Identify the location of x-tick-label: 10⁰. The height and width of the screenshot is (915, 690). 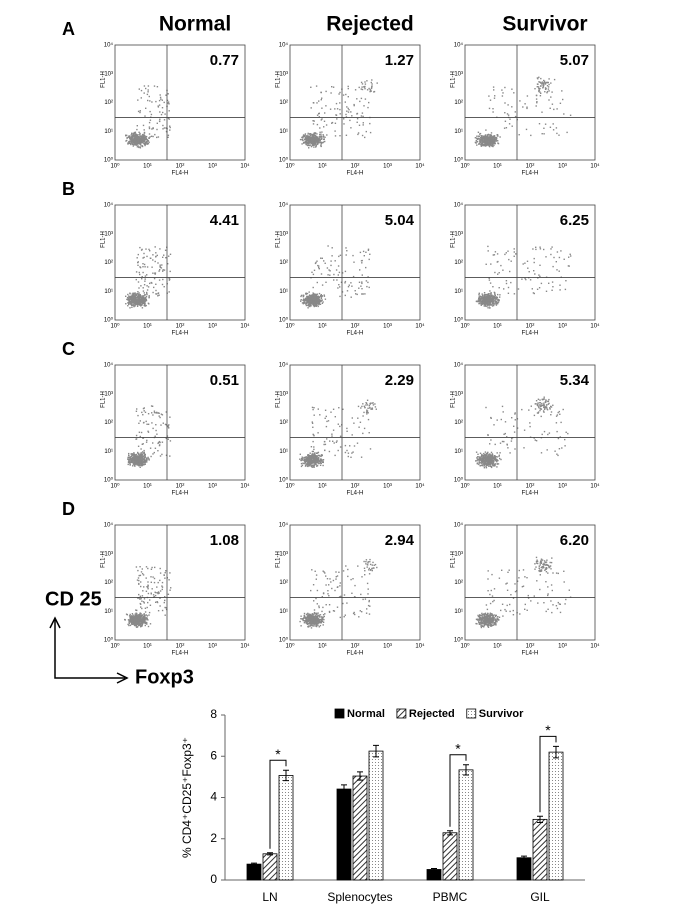
(290, 166).